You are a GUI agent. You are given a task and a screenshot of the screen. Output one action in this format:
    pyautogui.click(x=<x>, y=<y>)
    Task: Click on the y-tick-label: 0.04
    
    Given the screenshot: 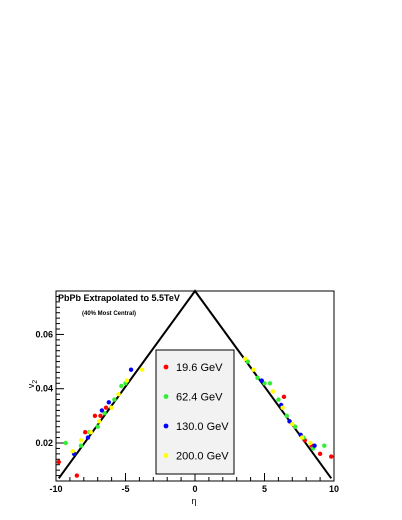 What is the action you would take?
    pyautogui.click(x=44, y=389)
    